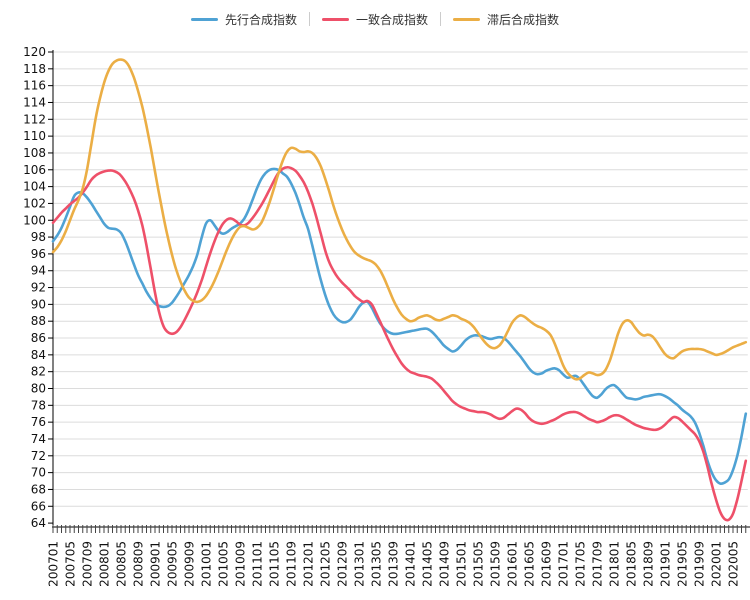  What do you see at coordinates (204, 19) in the screenshot?
I see `leading-index-line-swatch-icon` at bounding box center [204, 19].